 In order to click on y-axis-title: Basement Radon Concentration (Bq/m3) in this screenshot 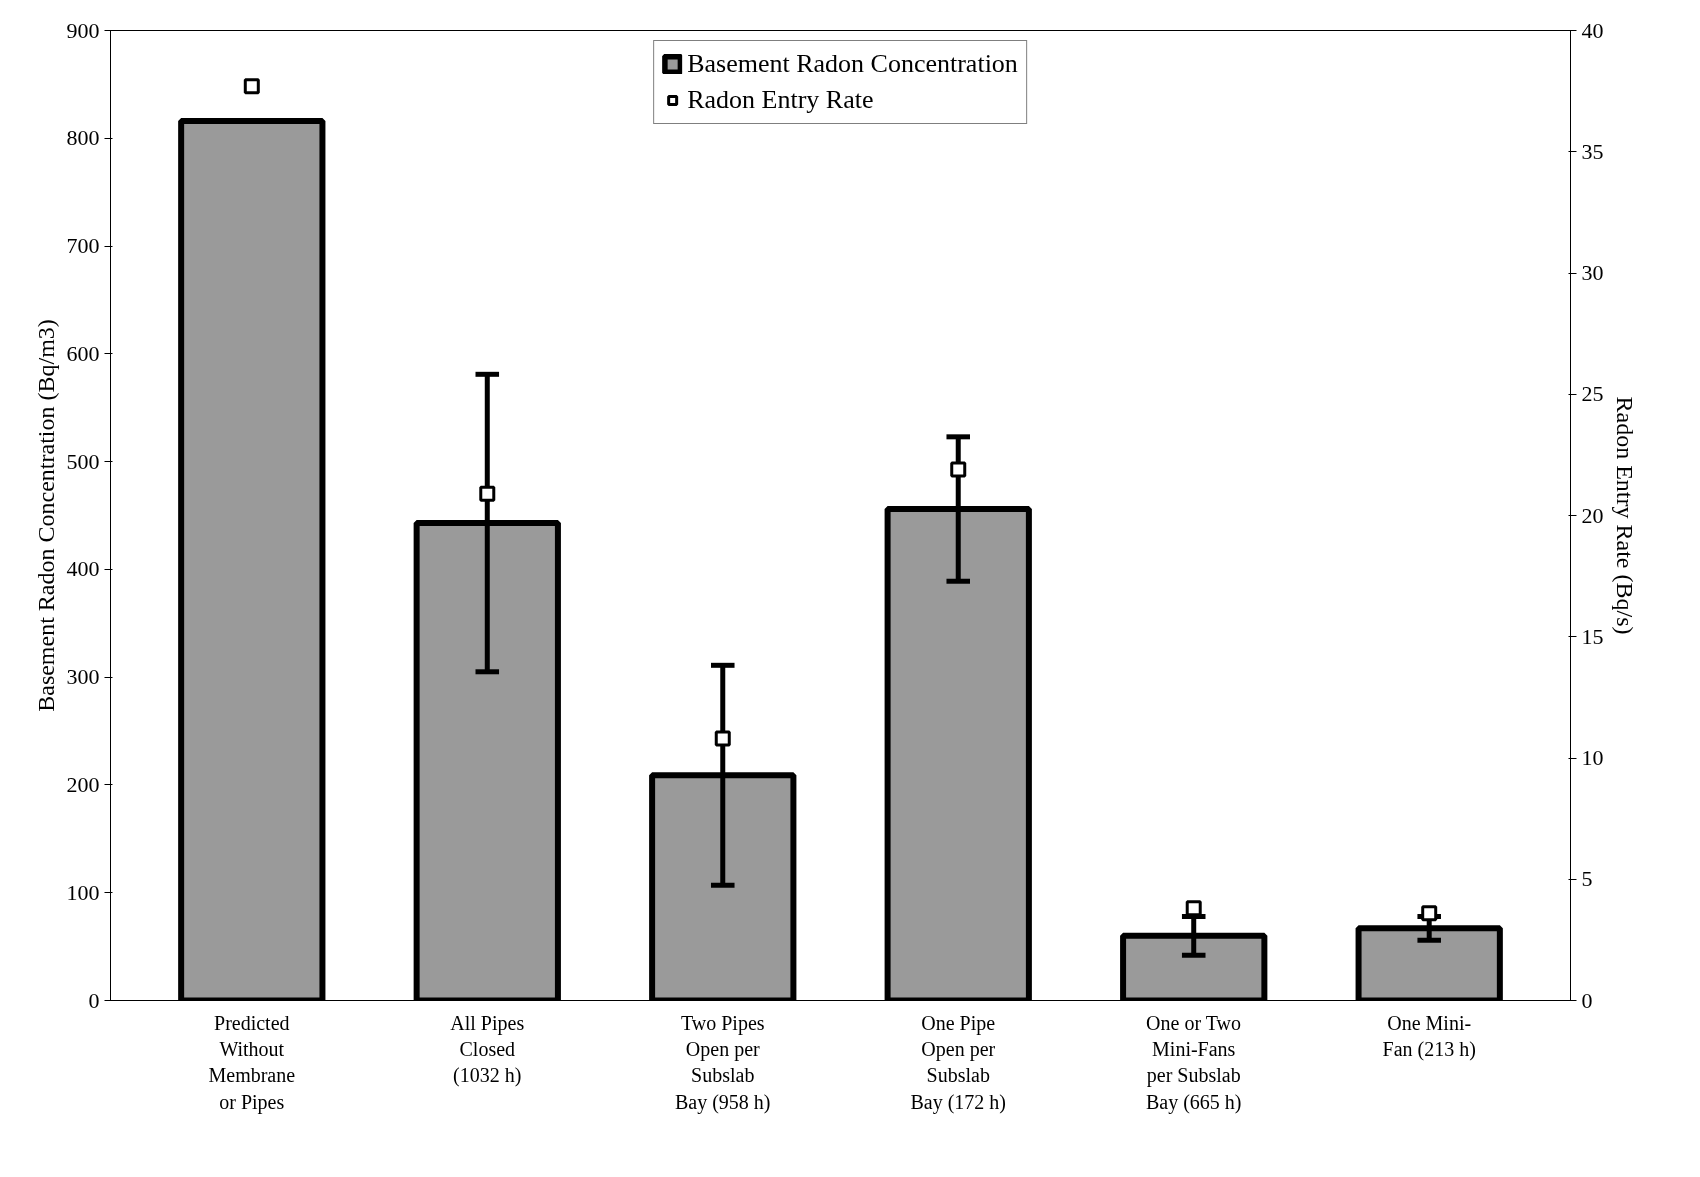, I will do `click(45, 515)`.